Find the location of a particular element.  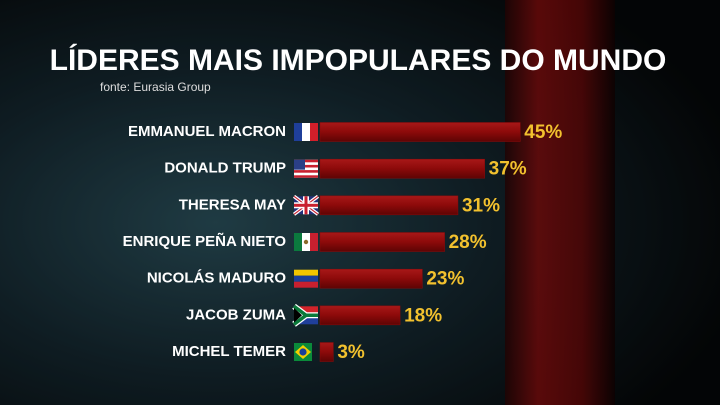

value-label: 23% is located at coordinates (445, 279).